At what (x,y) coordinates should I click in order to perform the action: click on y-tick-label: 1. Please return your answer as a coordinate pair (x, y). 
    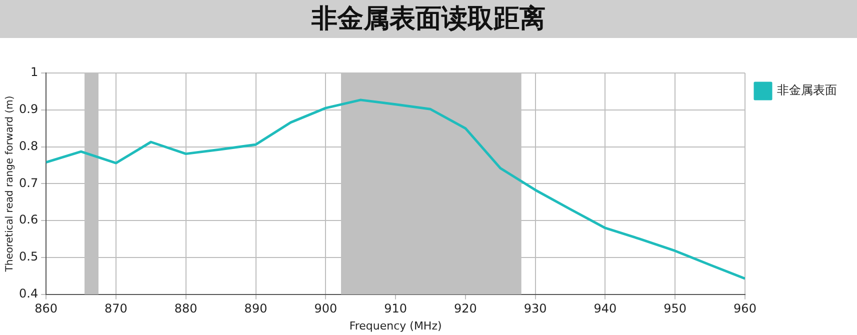
    Looking at the image, I should click on (34, 72).